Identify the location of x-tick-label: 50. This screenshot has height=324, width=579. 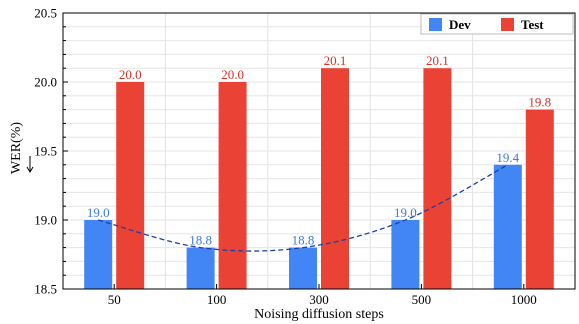
(114, 299).